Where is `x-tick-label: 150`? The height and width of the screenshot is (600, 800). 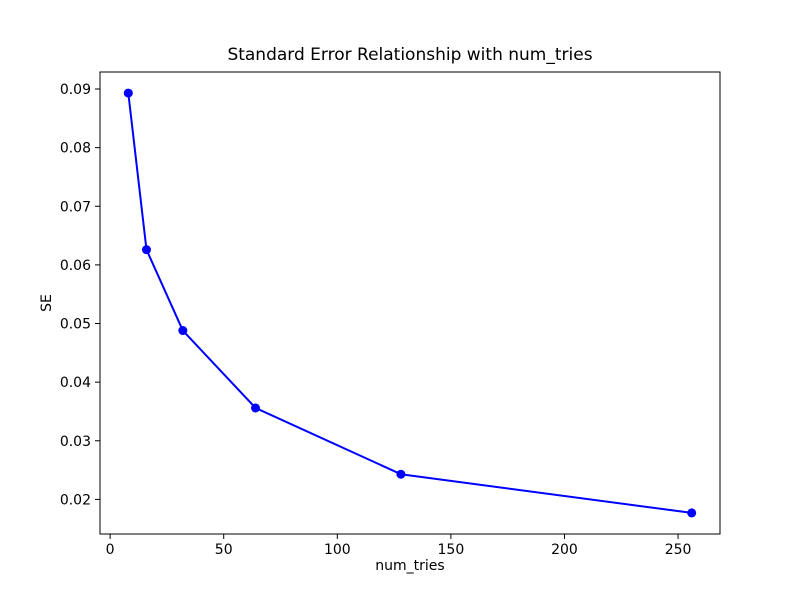
x-tick-label: 150 is located at coordinates (451, 550).